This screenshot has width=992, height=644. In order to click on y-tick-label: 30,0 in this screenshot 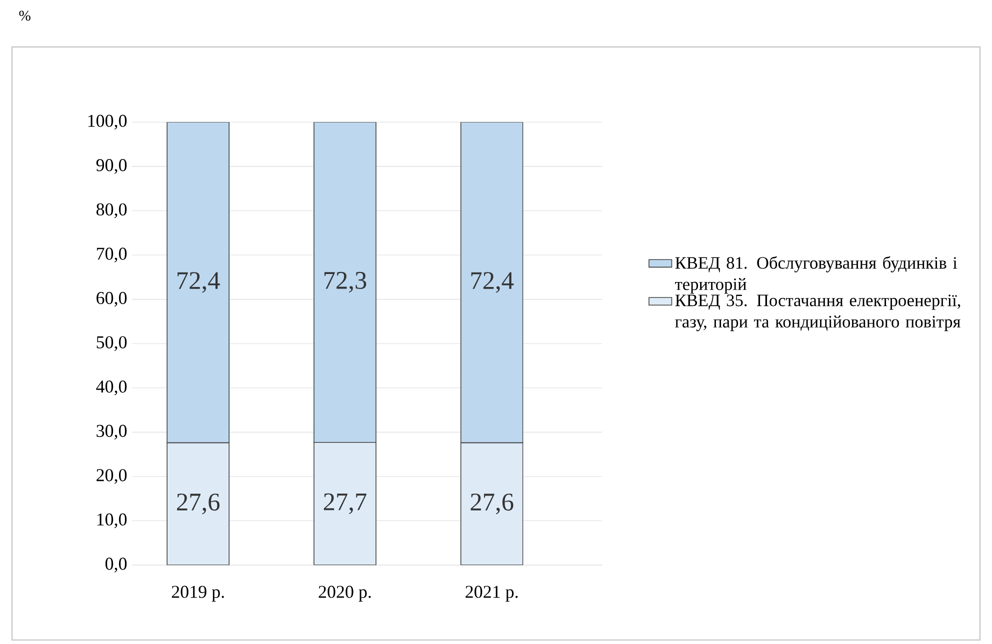, I will do `click(111, 432)`.